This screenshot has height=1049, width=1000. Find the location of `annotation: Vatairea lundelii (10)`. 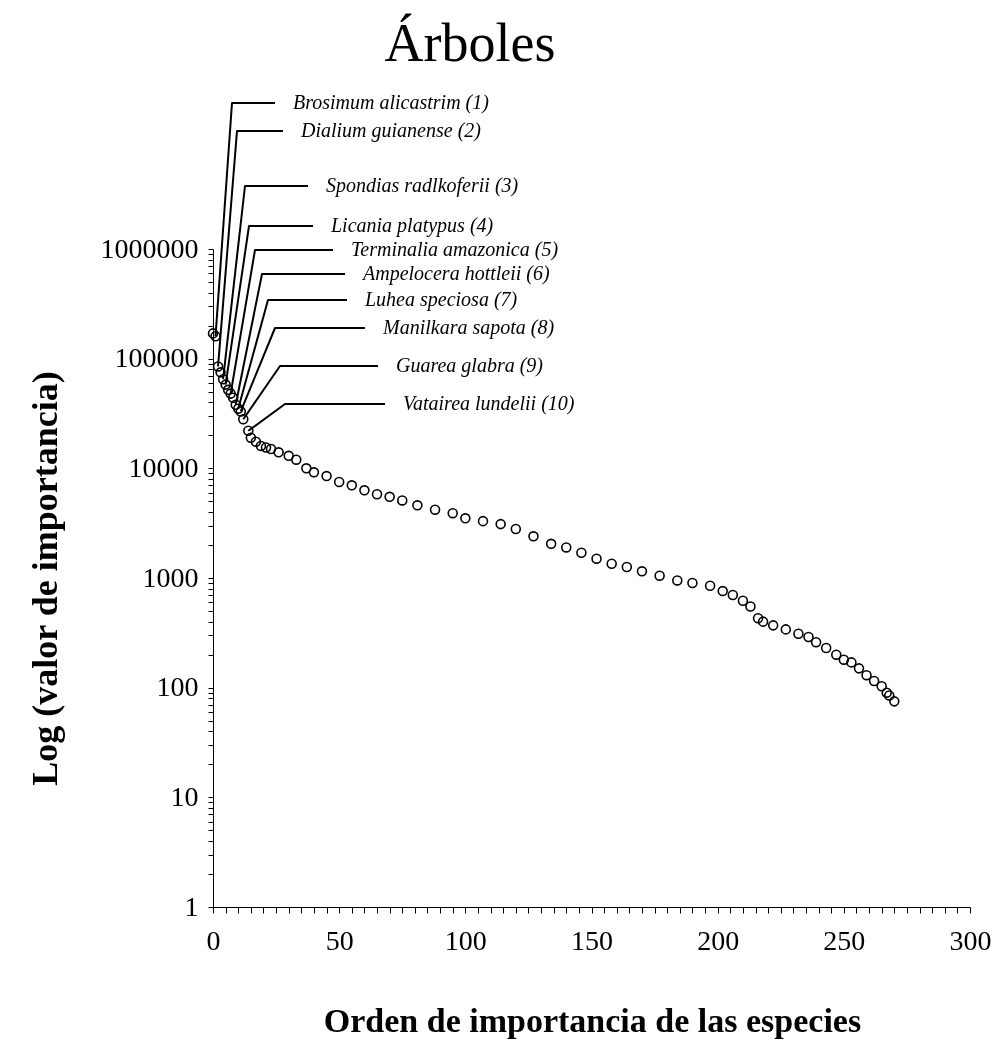

annotation: Vatairea lundelii (10) is located at coordinates (489, 403).